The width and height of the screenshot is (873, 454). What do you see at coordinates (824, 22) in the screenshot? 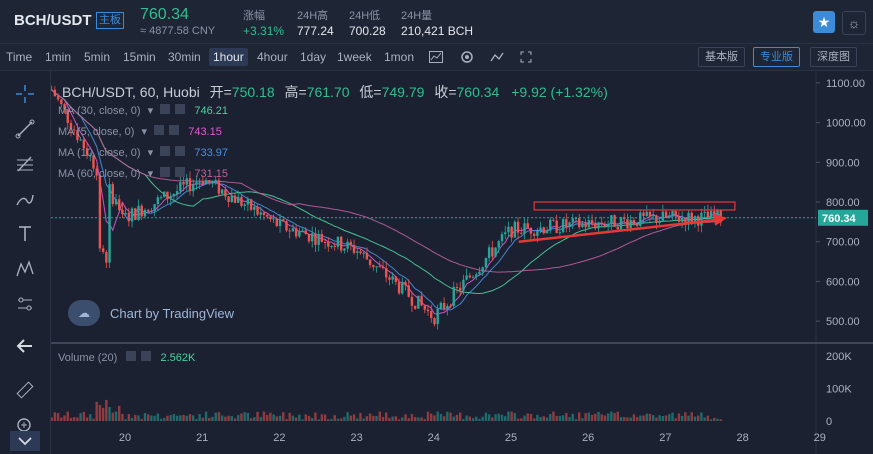
I see `star-icon: ★` at bounding box center [824, 22].